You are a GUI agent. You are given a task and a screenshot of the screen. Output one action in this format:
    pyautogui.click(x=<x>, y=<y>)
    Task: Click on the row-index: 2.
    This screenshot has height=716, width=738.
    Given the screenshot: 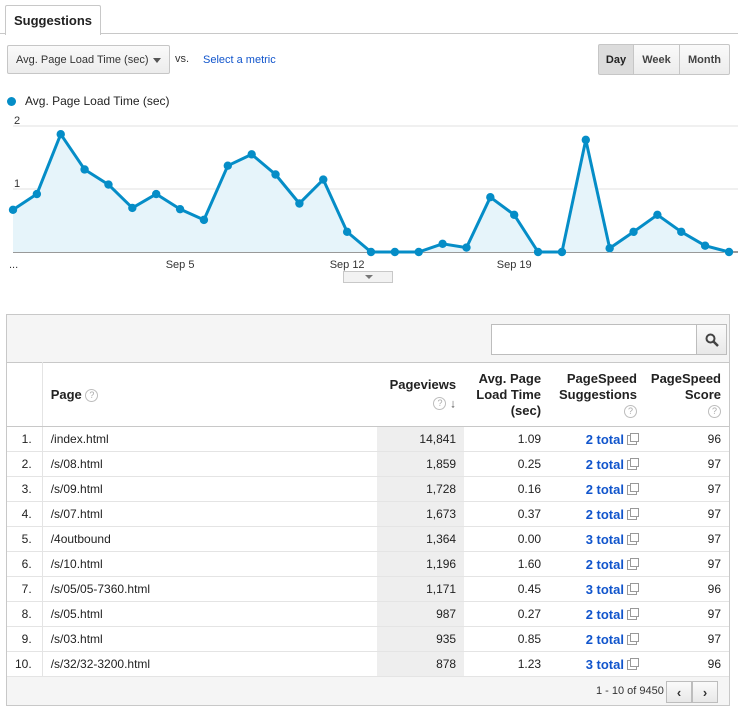 What is the action you would take?
    pyautogui.click(x=25, y=464)
    